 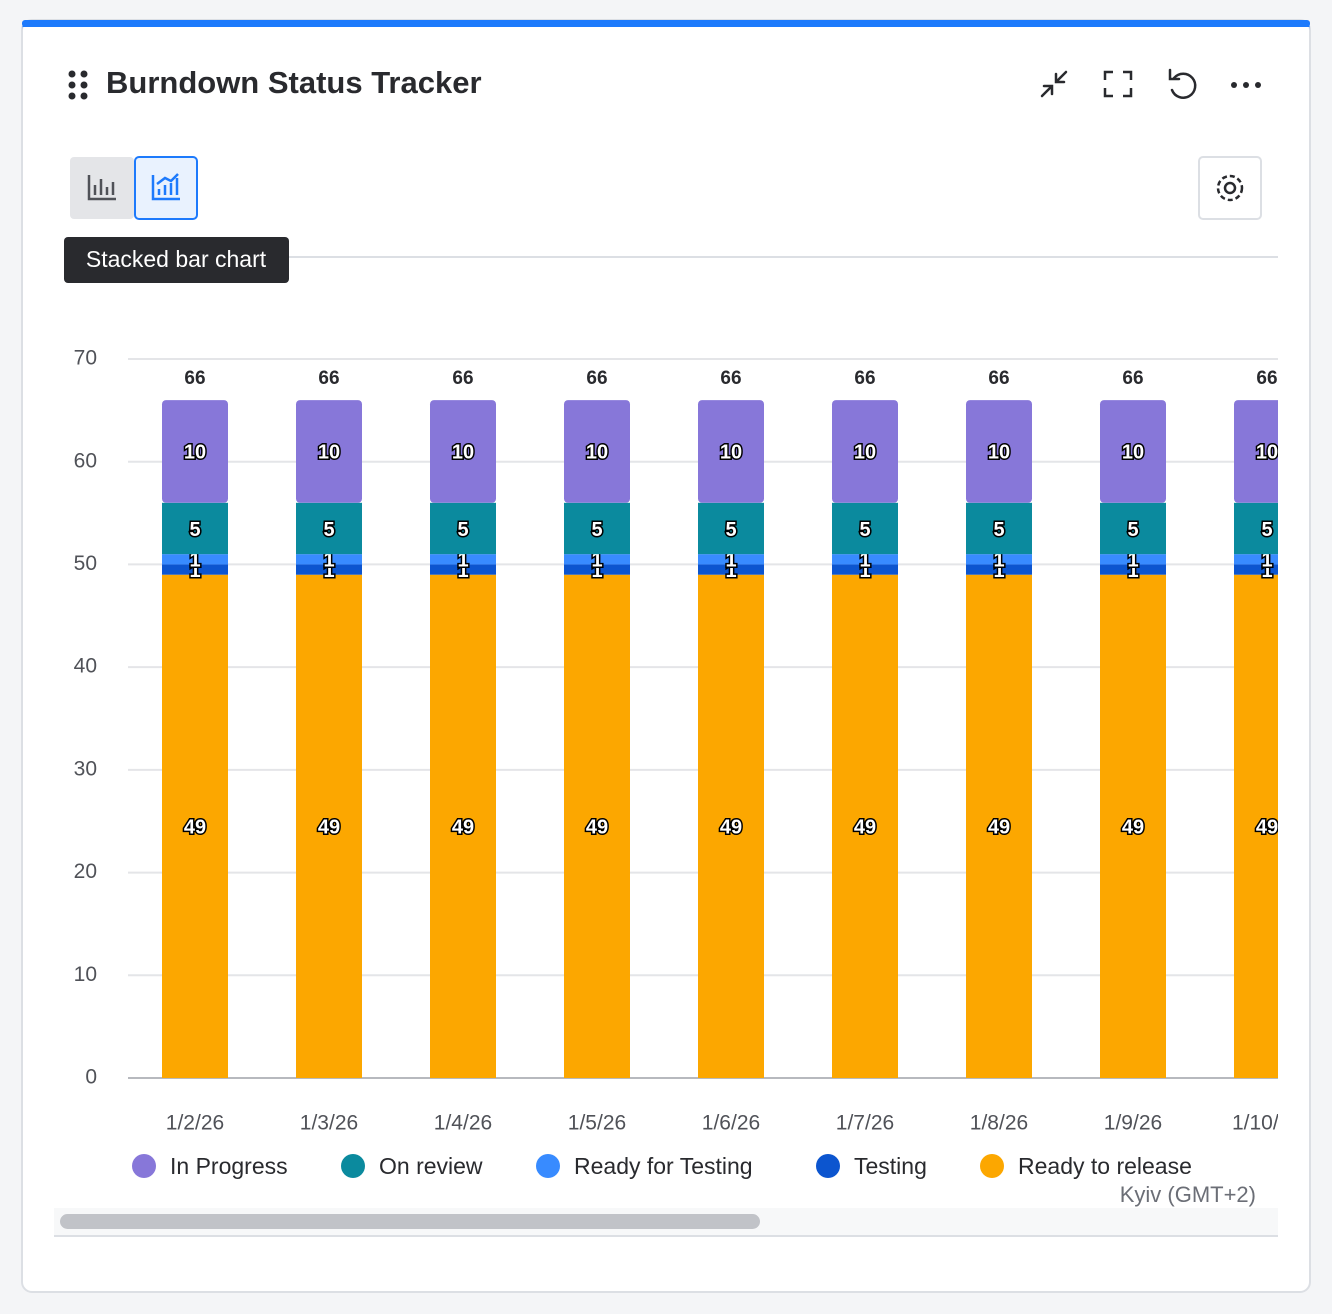 What do you see at coordinates (294, 82) in the screenshot?
I see `widget-title: Burndown Status Tracker` at bounding box center [294, 82].